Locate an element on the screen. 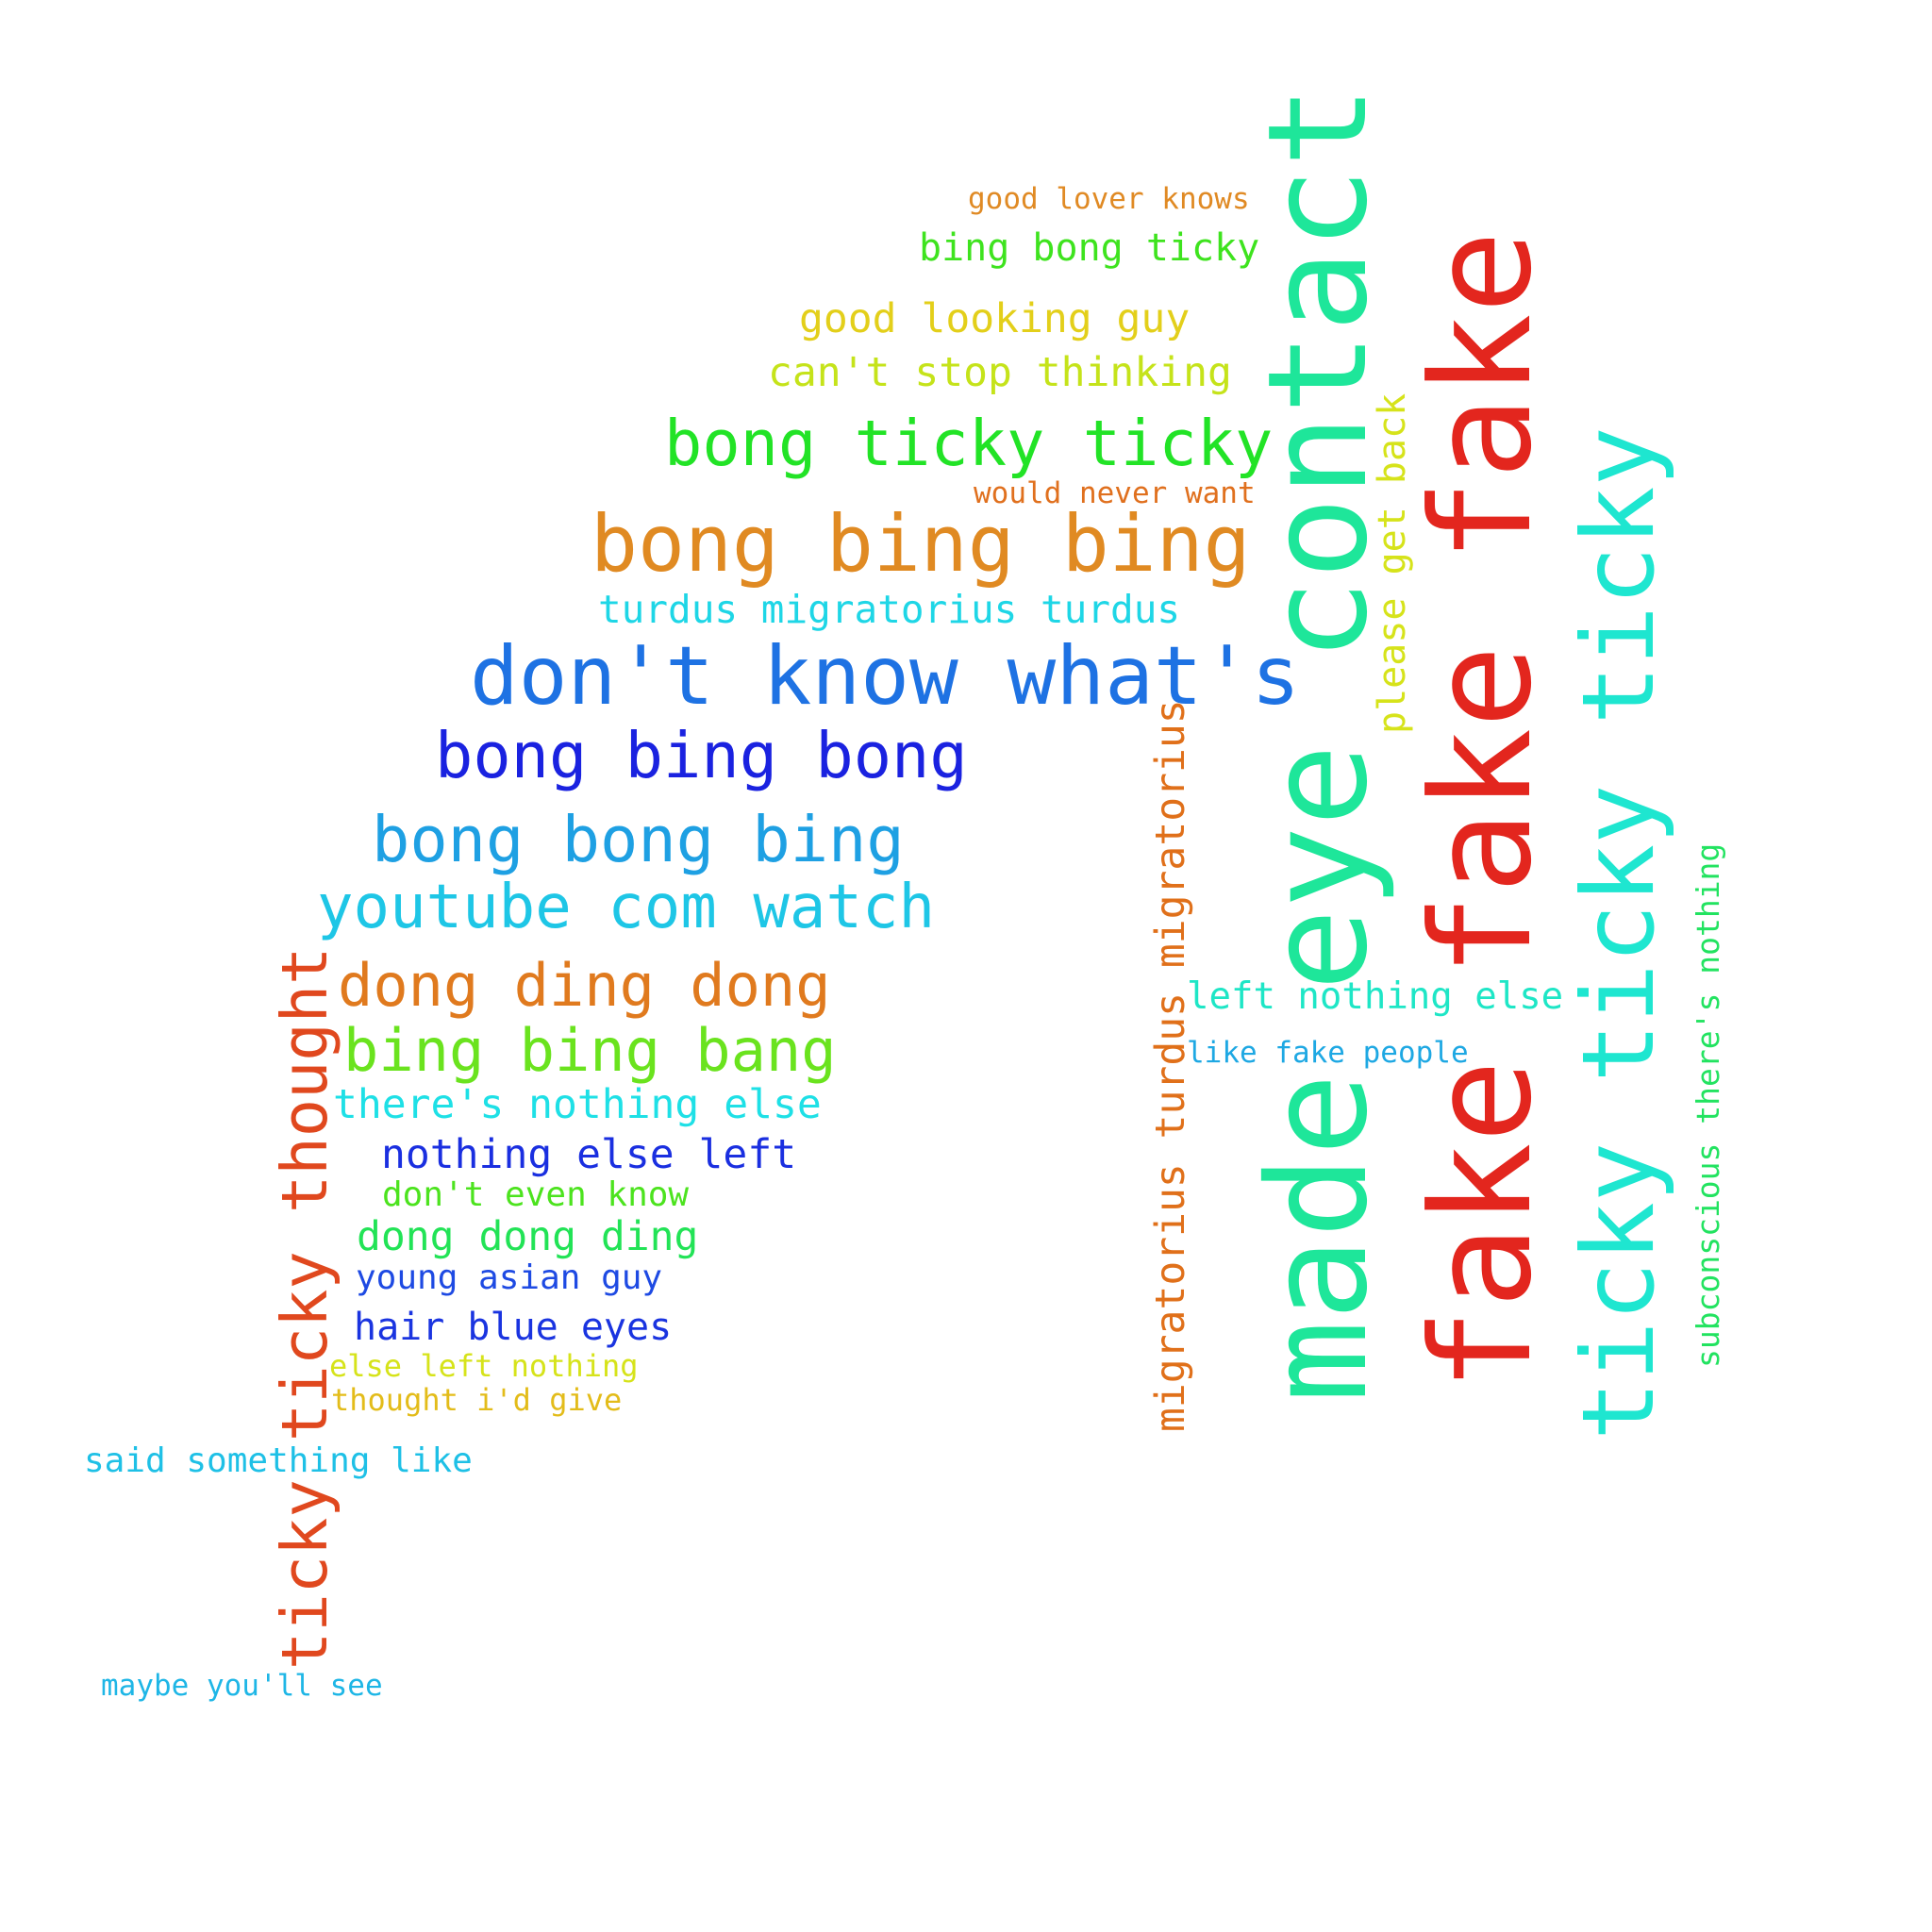 The width and height of the screenshot is (1932, 1932). word-bing-bing-bang: bing bing bang is located at coordinates (590, 1050).